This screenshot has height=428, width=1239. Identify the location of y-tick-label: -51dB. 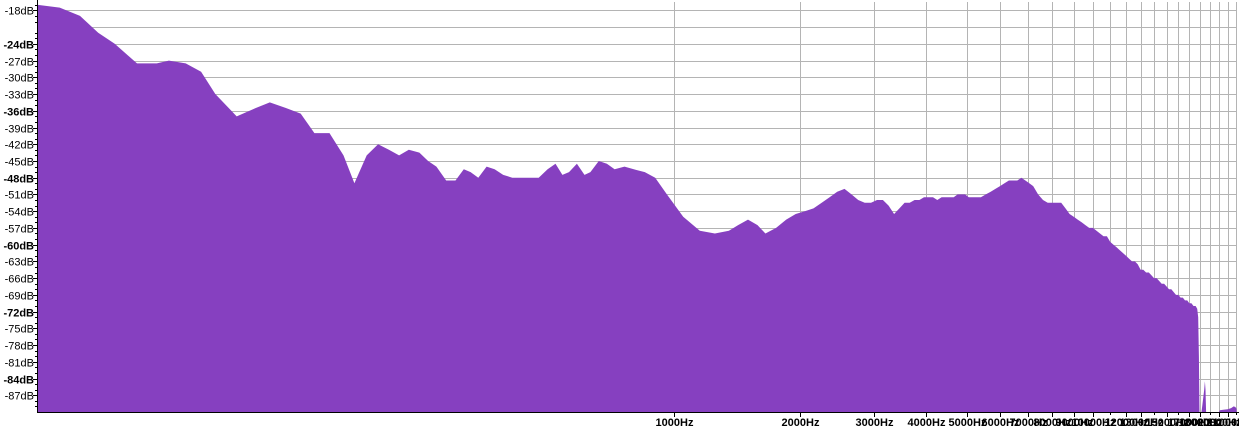
(19, 196).